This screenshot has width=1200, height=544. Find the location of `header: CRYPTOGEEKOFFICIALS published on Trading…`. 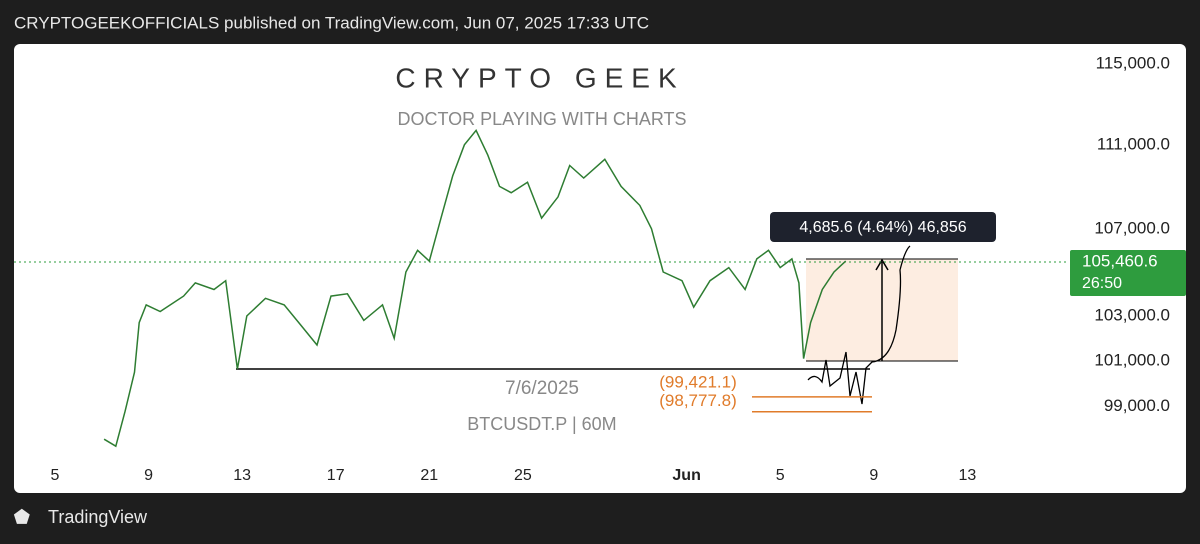

header: CRYPTOGEEKOFFICIALS published on Trading… is located at coordinates (331, 22).